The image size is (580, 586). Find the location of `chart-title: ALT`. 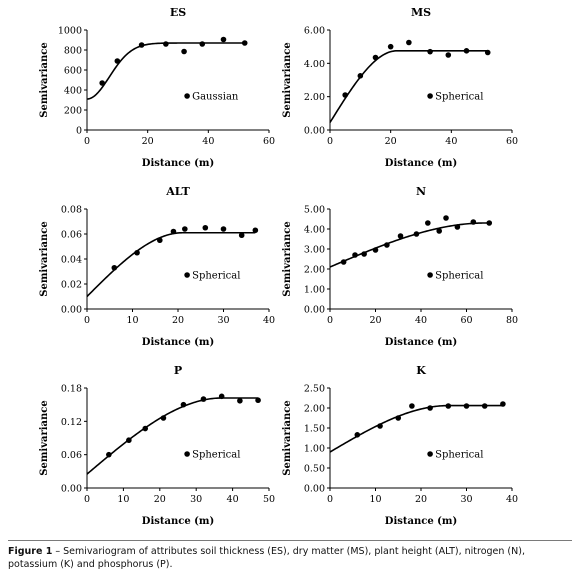

chart-title: ALT is located at coordinates (177, 191).